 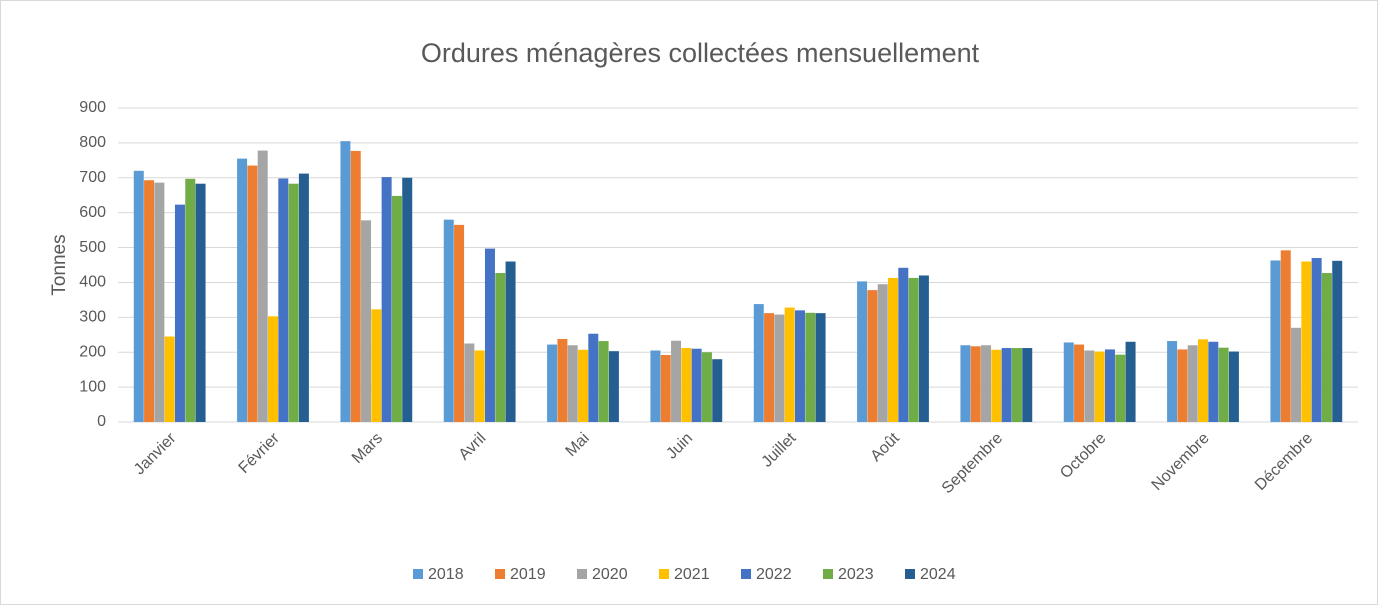 What do you see at coordinates (938, 574) in the screenshot?
I see `legend-label: 2024` at bounding box center [938, 574].